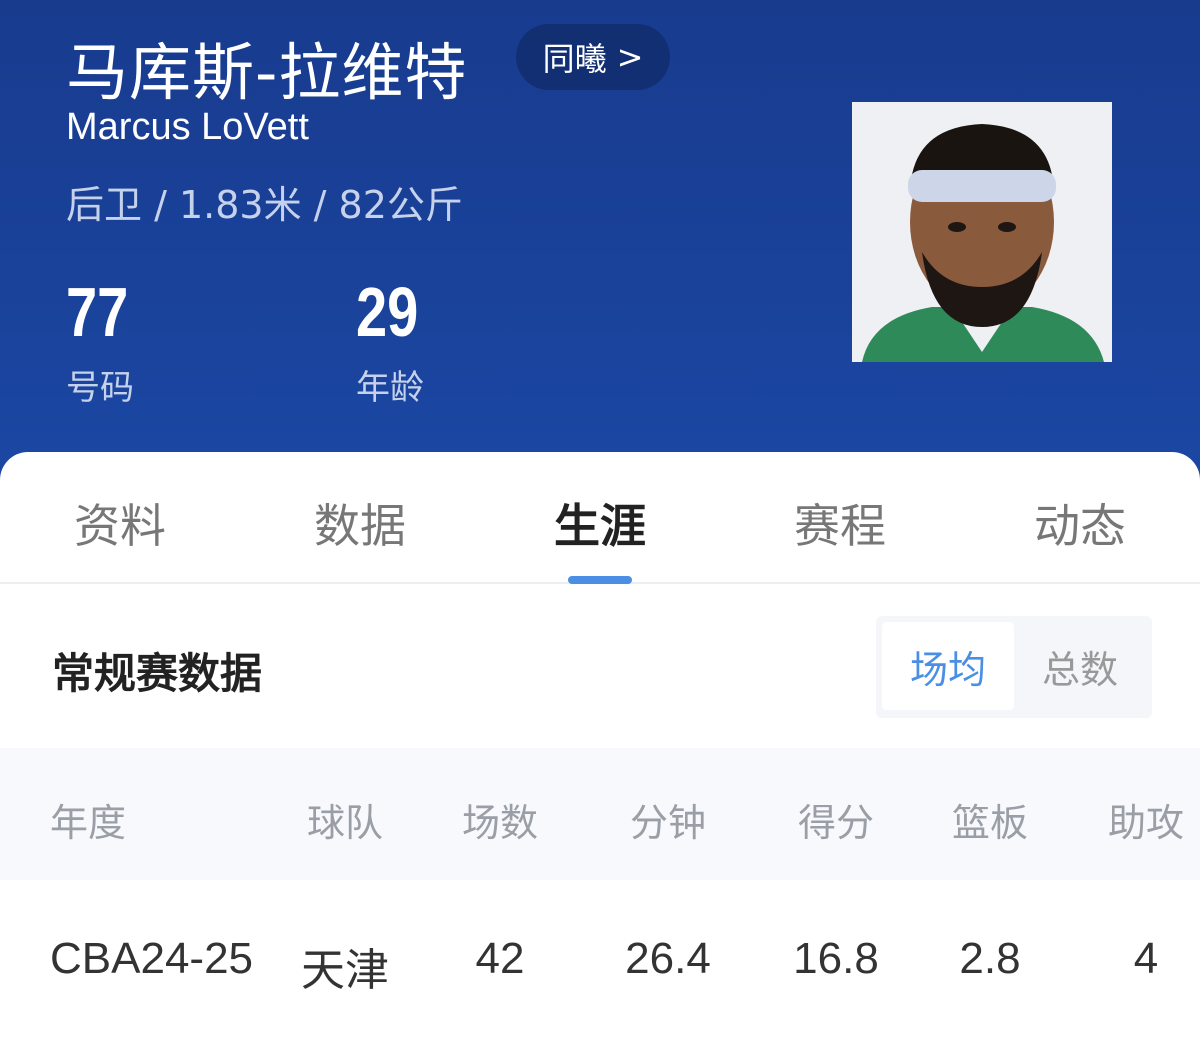 The height and width of the screenshot is (1052, 1200). I want to click on stat-label: 年龄, so click(390, 388).